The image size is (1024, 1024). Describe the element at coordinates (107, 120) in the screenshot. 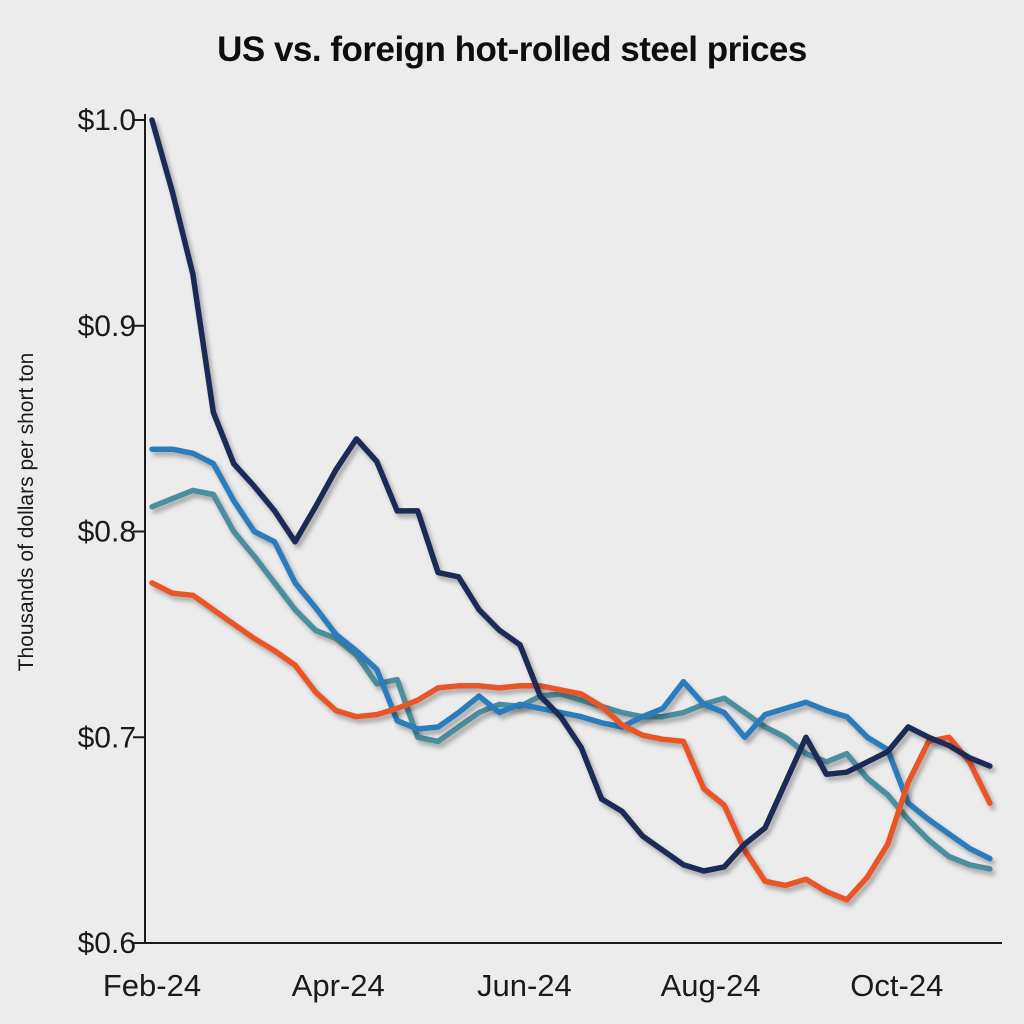

I see `y-tick-label: $1.0` at that location.